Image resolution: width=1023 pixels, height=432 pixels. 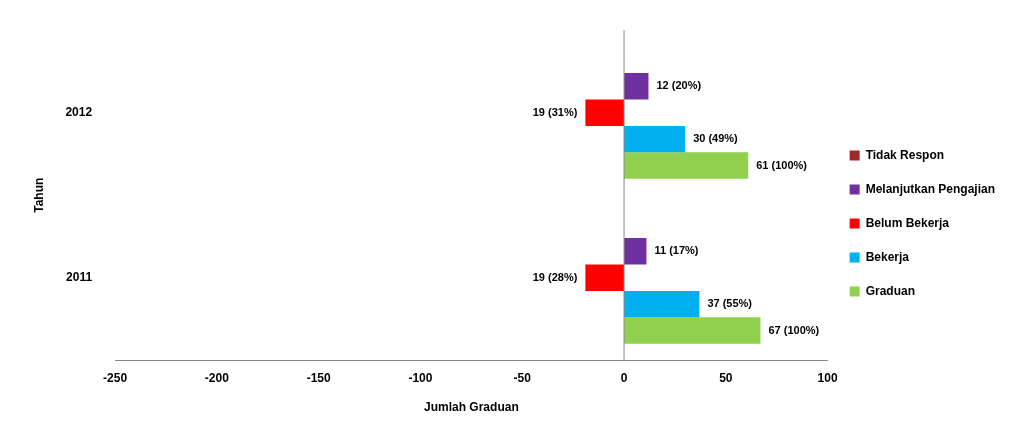 What do you see at coordinates (79, 277) in the screenshot?
I see `y-tick-label: 2011` at bounding box center [79, 277].